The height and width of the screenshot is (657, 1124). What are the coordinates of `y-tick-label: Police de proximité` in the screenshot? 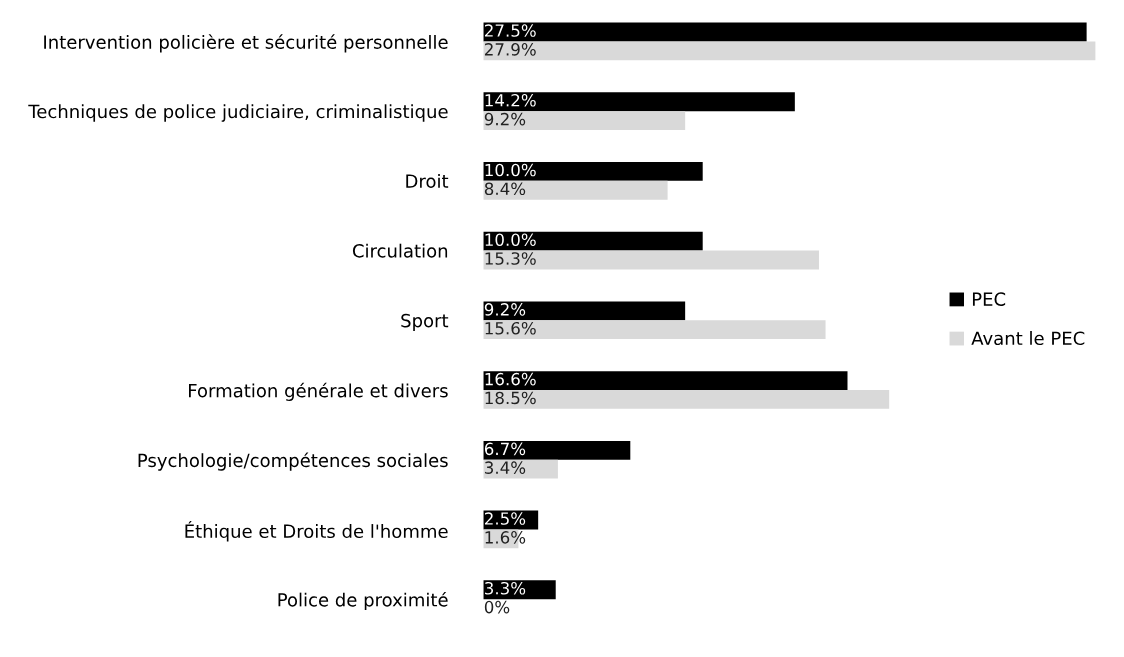 It's located at (363, 601).